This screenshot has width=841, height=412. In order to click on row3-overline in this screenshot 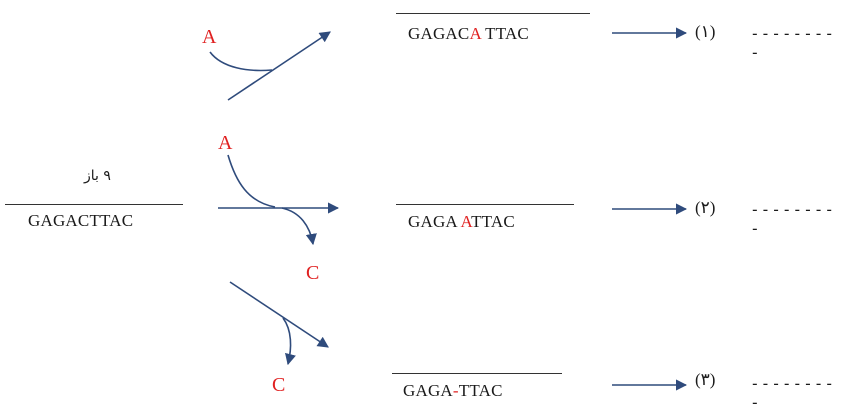, I will do `click(477, 373)`.